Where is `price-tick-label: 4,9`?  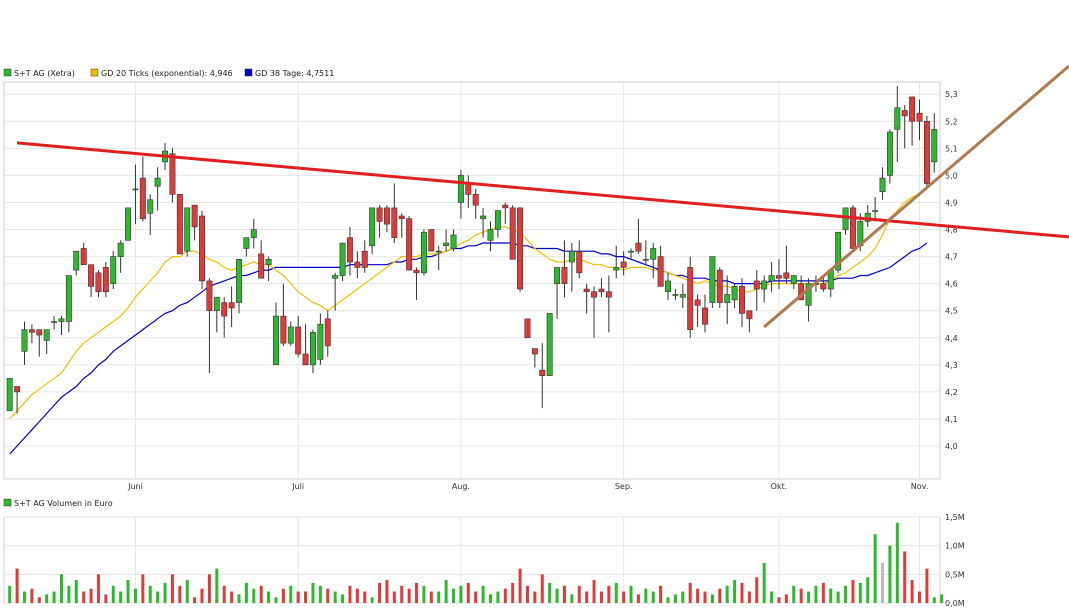
price-tick-label: 4,9 is located at coordinates (951, 202).